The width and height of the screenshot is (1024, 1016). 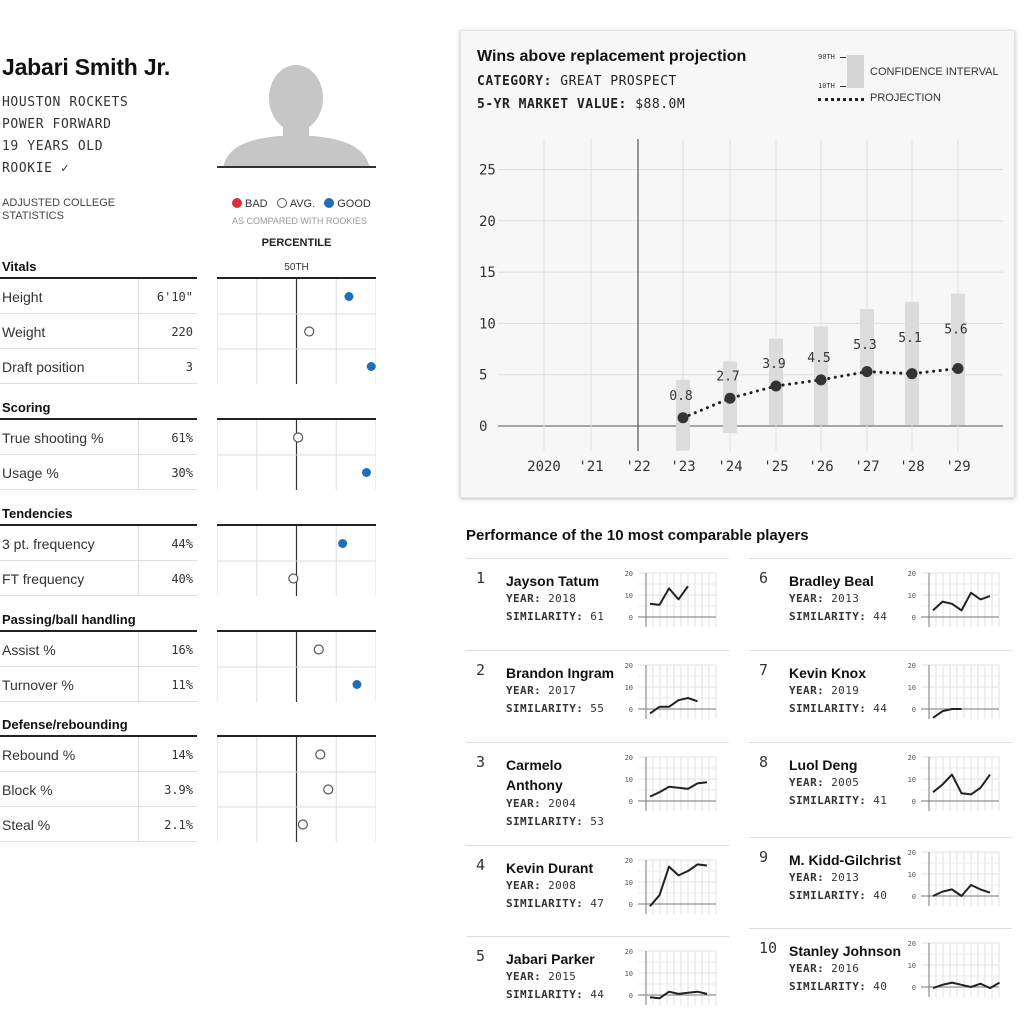 What do you see at coordinates (562, 885) in the screenshot?
I see `year-value: 2008` at bounding box center [562, 885].